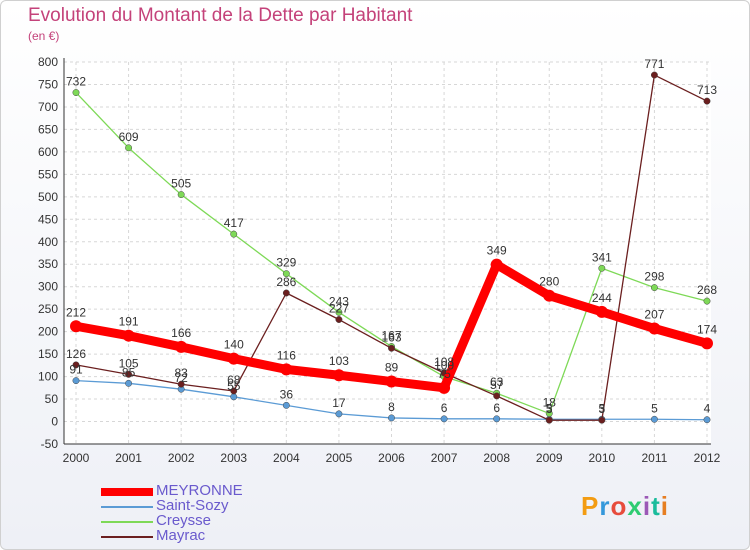 This screenshot has height=550, width=750. What do you see at coordinates (54, 422) in the screenshot?
I see `y-tick-label: 0` at bounding box center [54, 422].